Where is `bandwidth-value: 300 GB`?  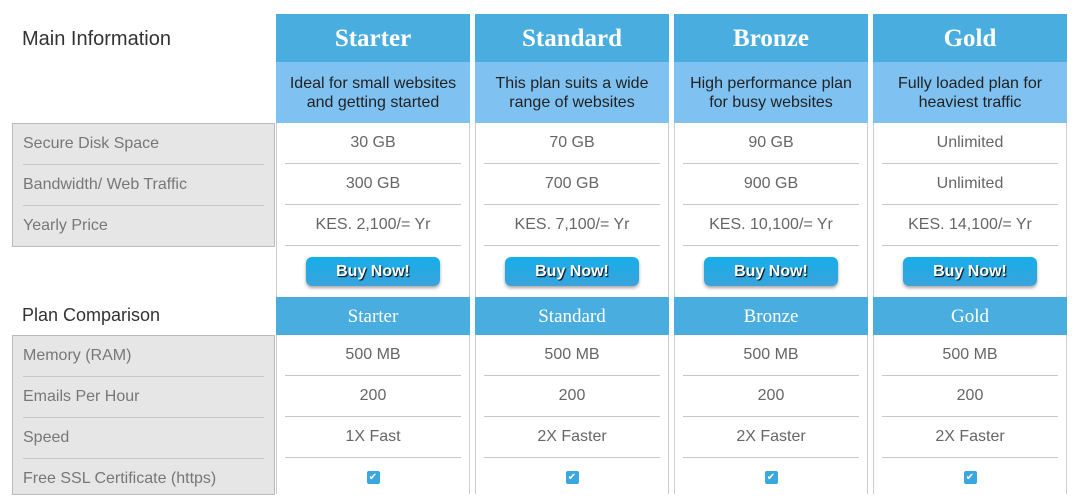 bandwidth-value: 300 GB is located at coordinates (373, 184).